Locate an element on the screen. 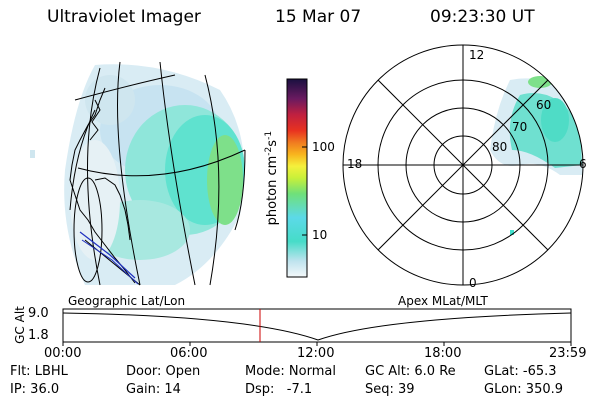 This screenshot has width=600, height=400. polar-panel-caption: Apex MLat/MLT is located at coordinates (443, 301).